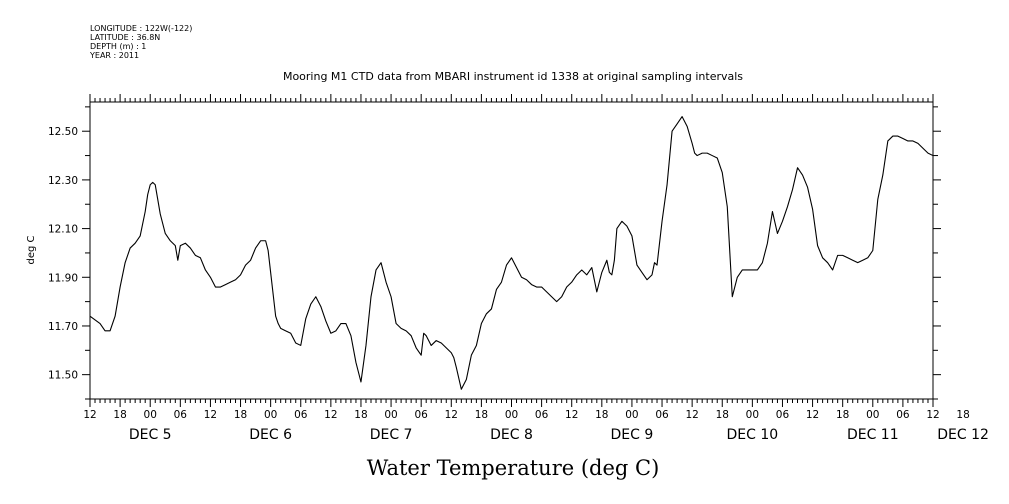  Describe the element at coordinates (270, 435) in the screenshot. I see `x-day-label: DEC 6` at that location.